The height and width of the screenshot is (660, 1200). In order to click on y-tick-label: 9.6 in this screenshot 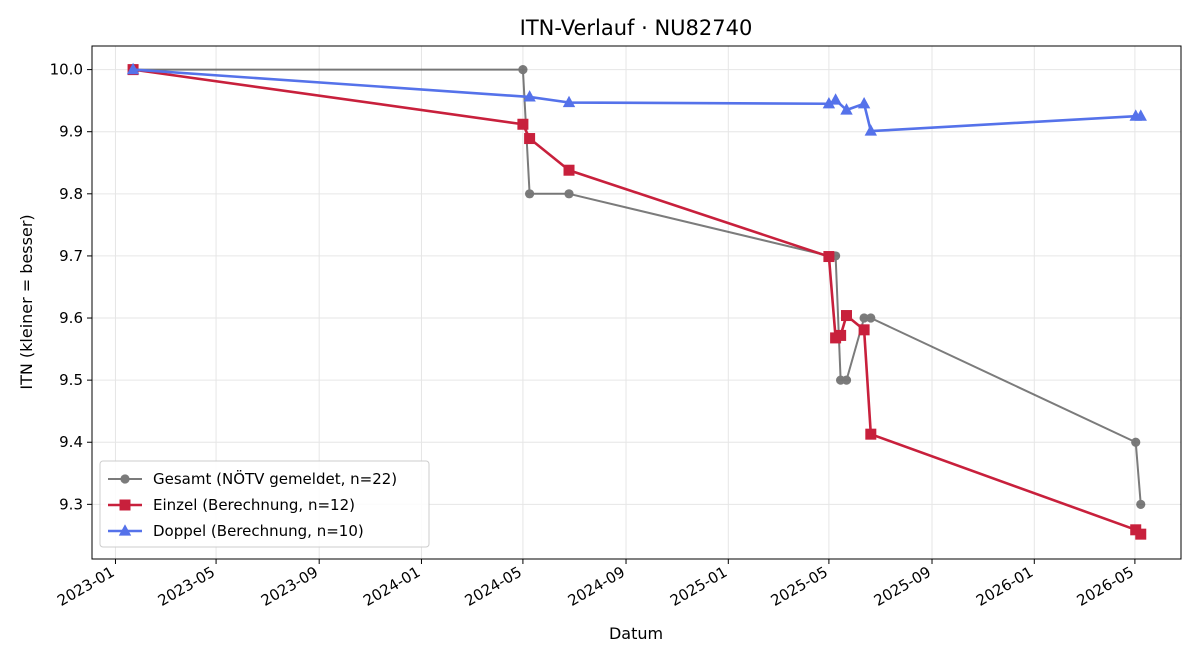, I will do `click(71, 318)`.